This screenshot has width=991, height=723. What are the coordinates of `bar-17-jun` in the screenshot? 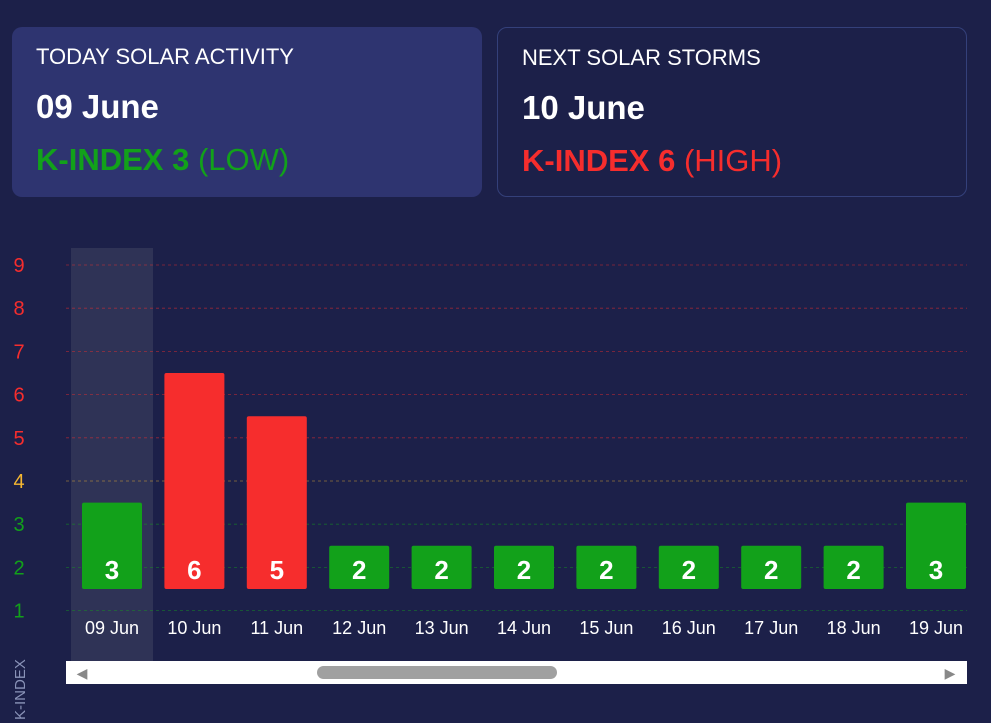 It's located at (771, 567).